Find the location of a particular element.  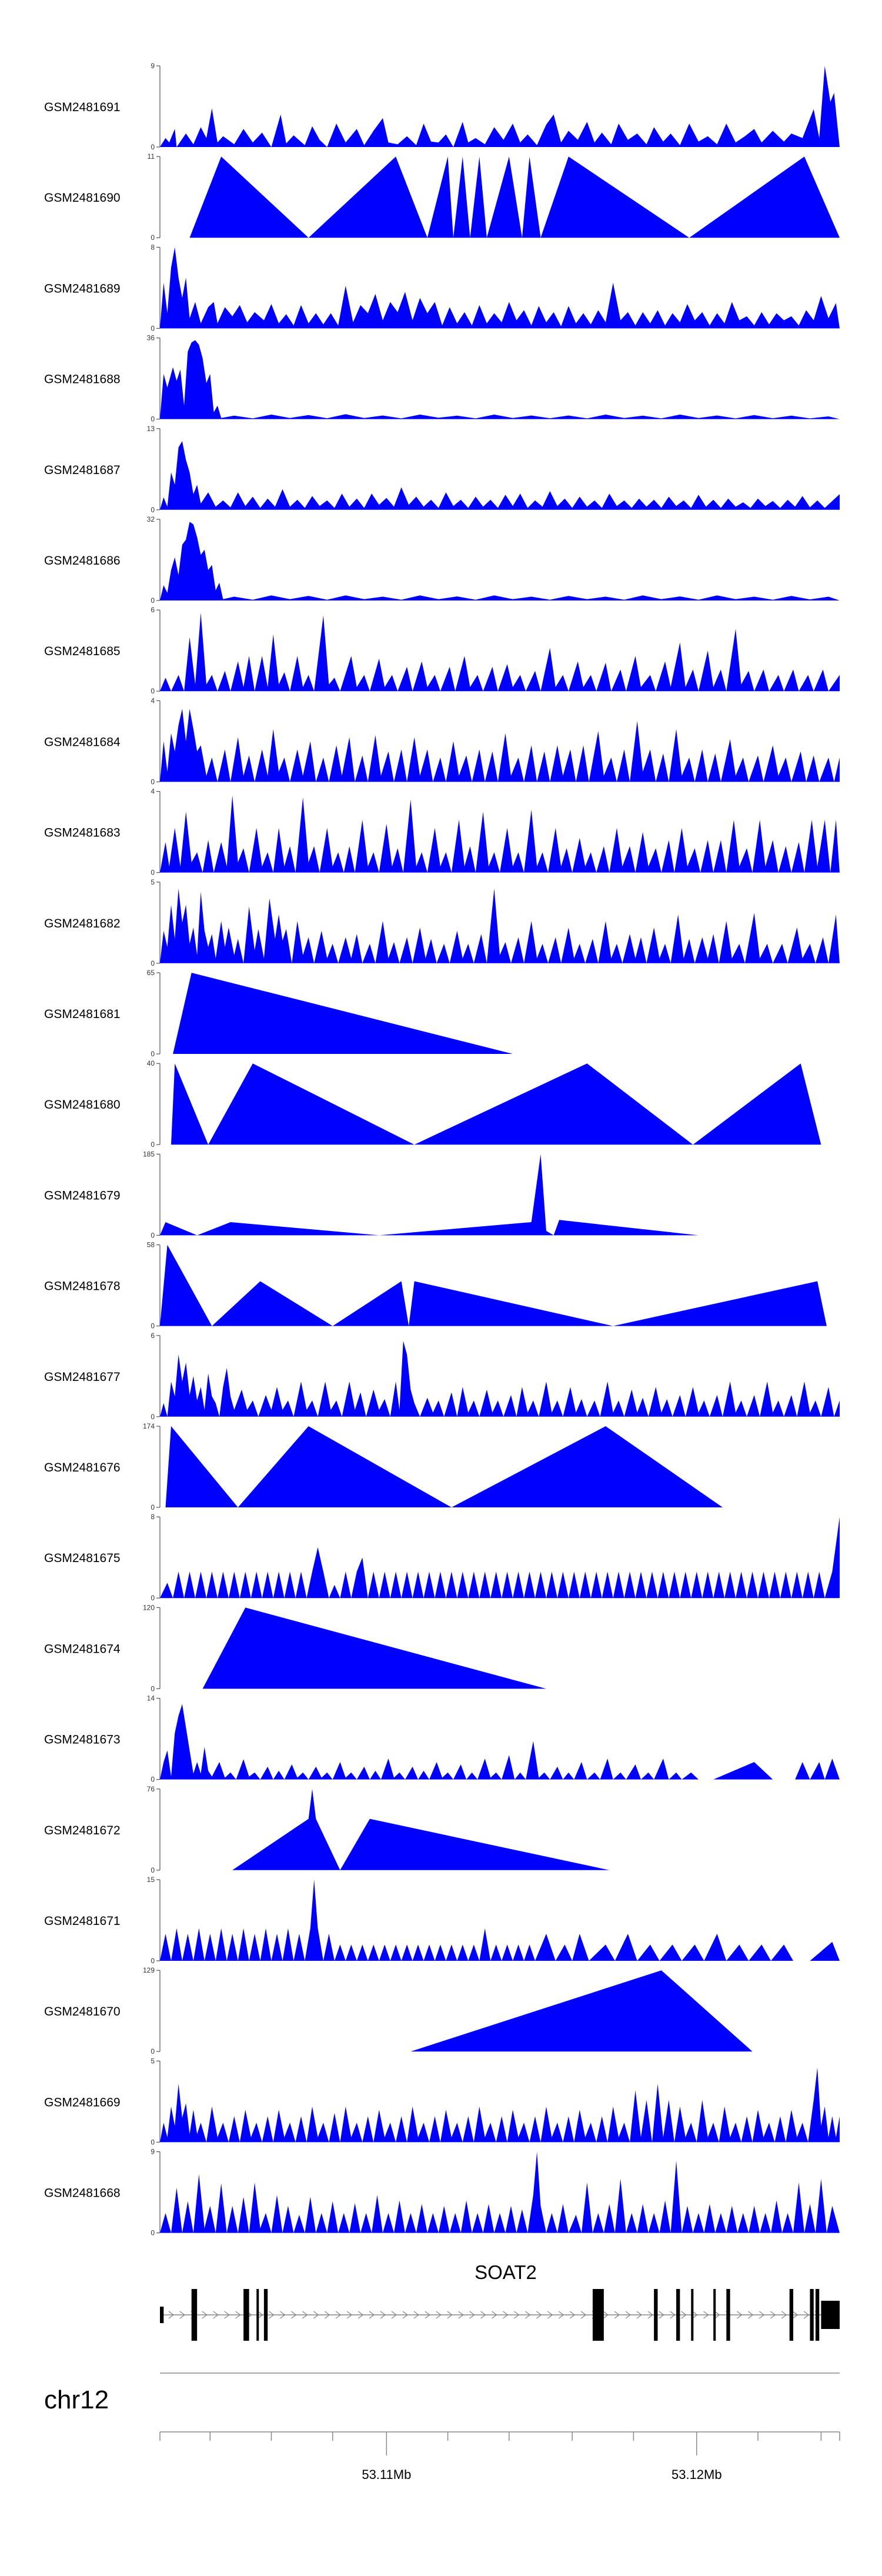

track-ymax-label: 120 is located at coordinates (149, 1607).